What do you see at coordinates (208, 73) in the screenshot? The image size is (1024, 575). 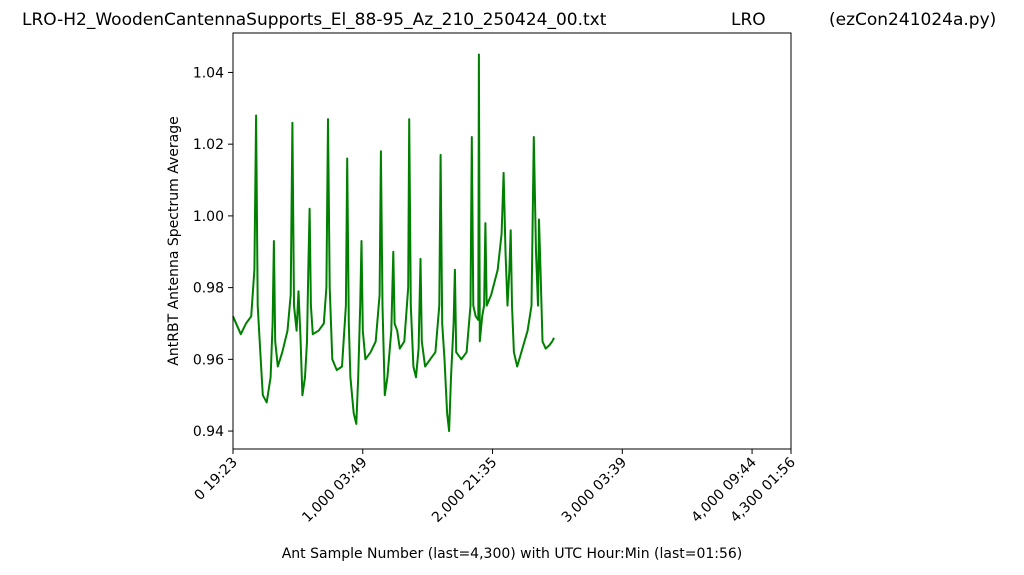 I see `y-tick-label: 1.04` at bounding box center [208, 73].